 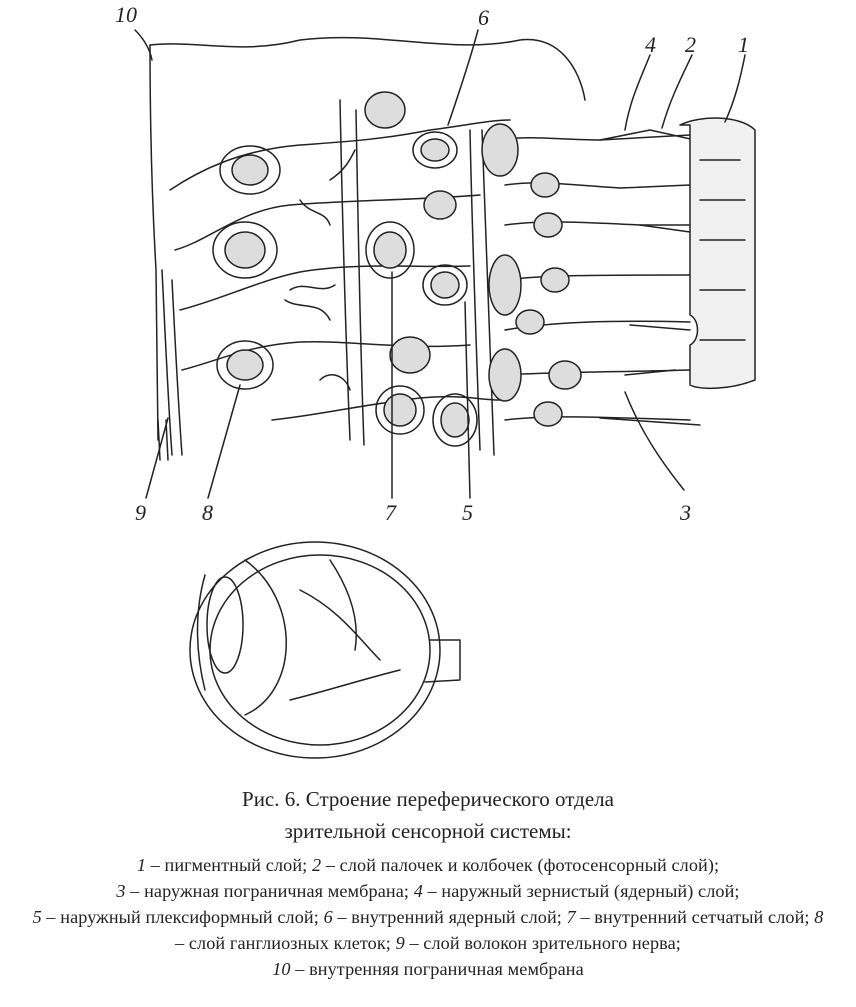 I want to click on legend-num-6: 6, so click(x=328, y=917).